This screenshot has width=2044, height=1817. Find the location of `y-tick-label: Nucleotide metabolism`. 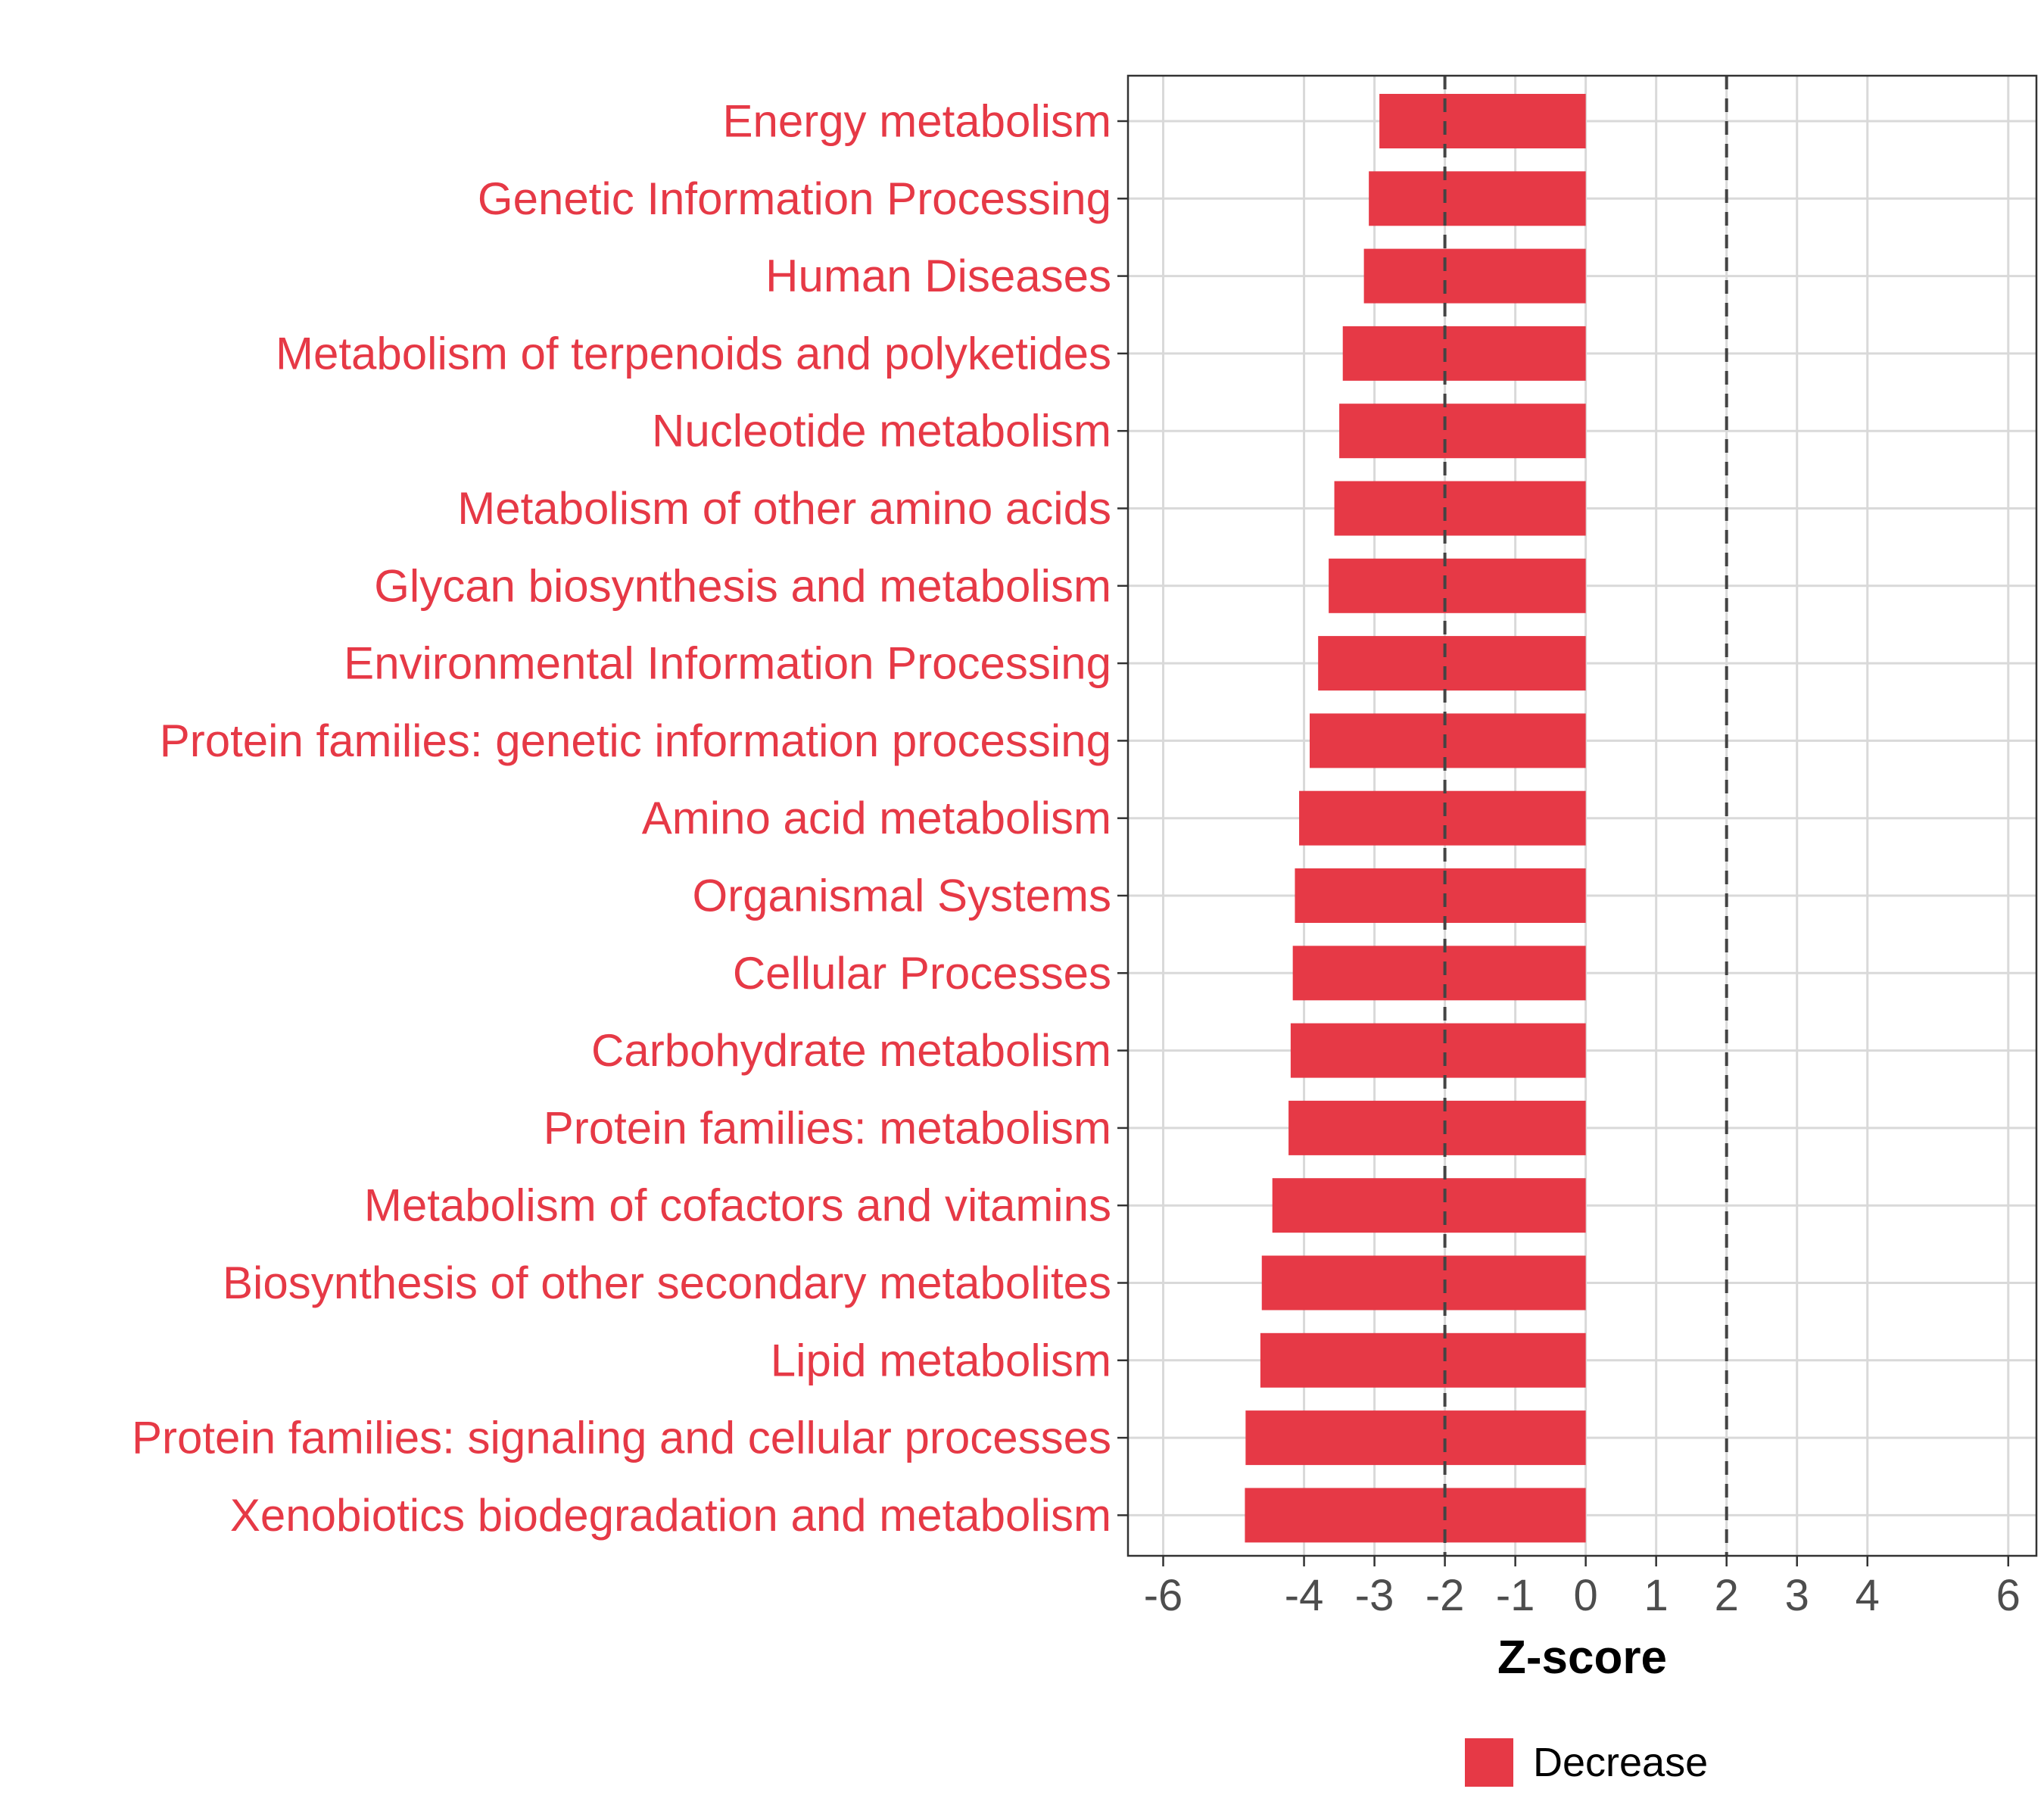

y-tick-label: Nucleotide metabolism is located at coordinates (881, 431).